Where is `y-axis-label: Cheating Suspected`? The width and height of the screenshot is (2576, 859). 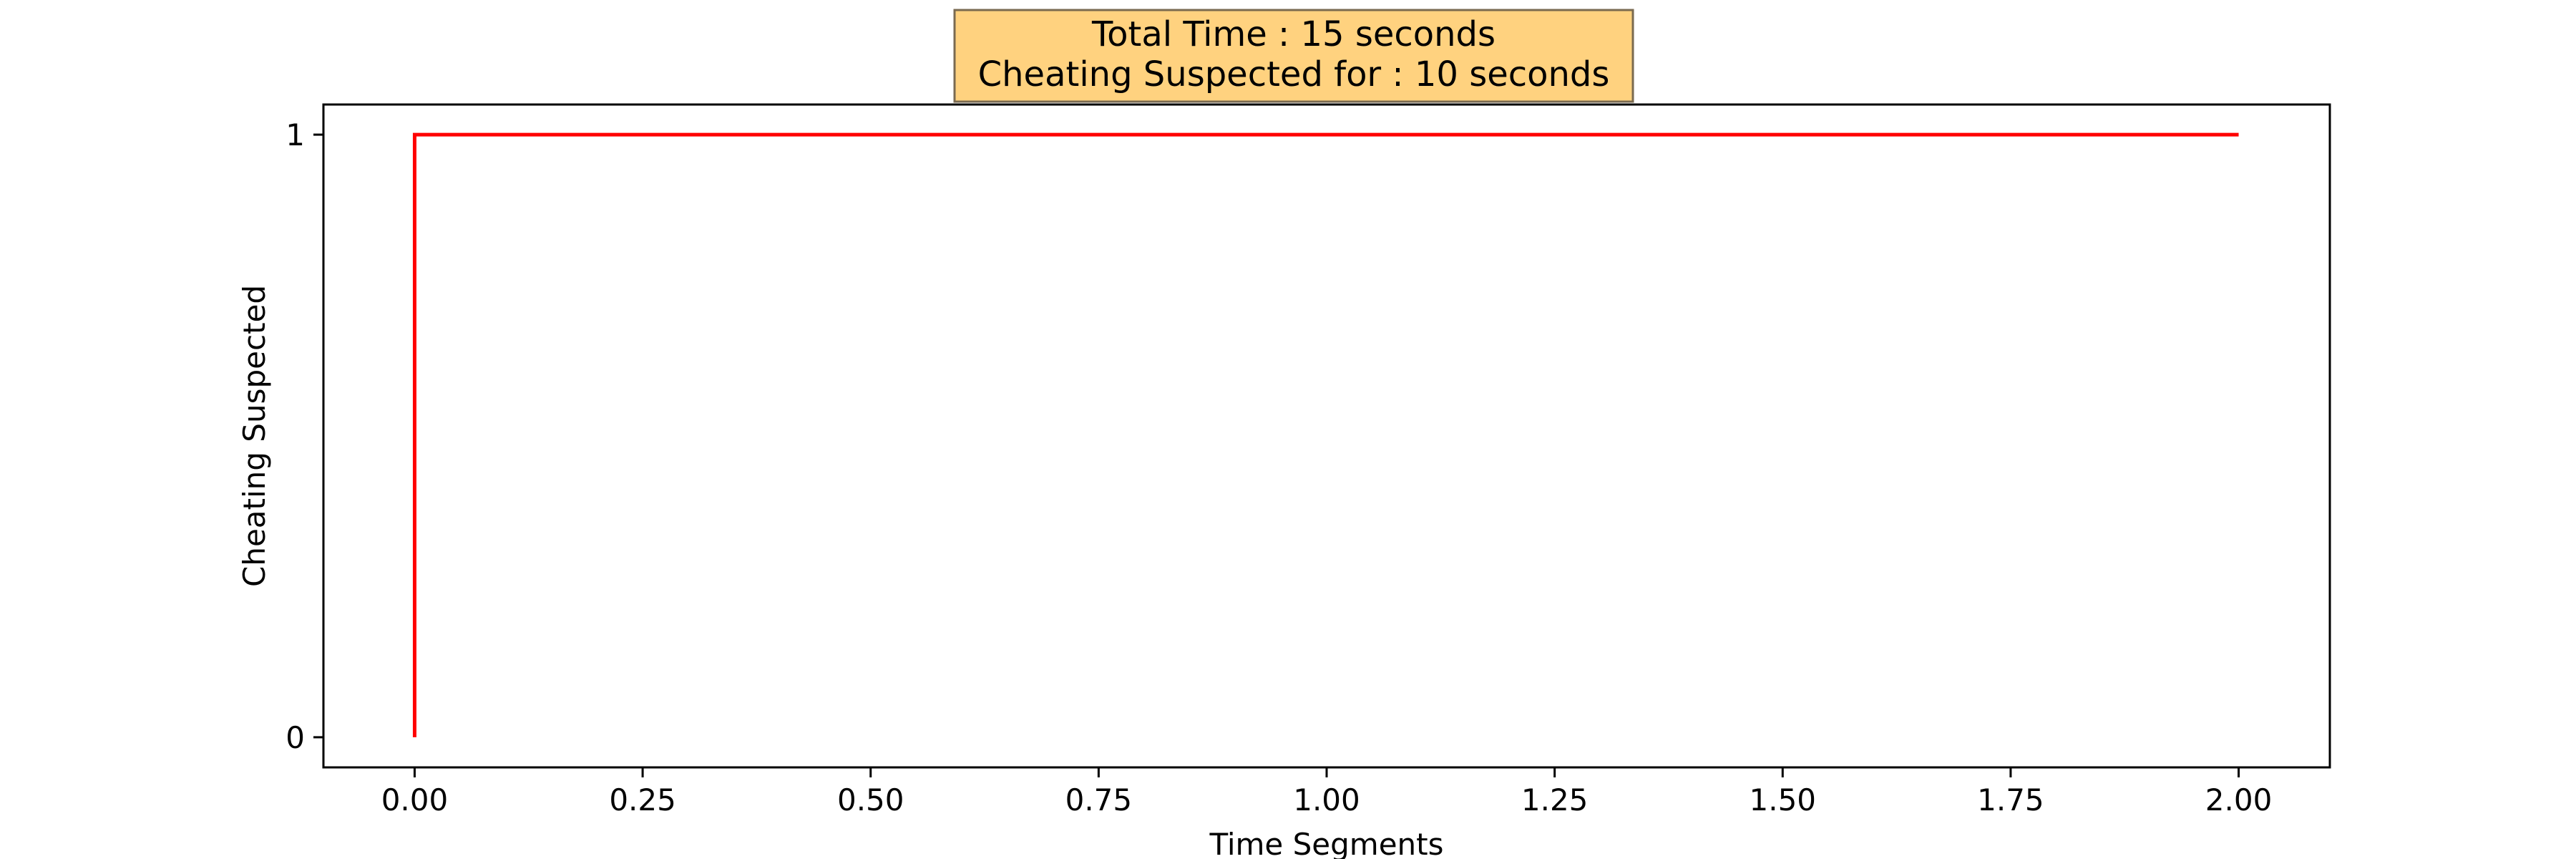 y-axis-label: Cheating Suspected is located at coordinates (254, 436).